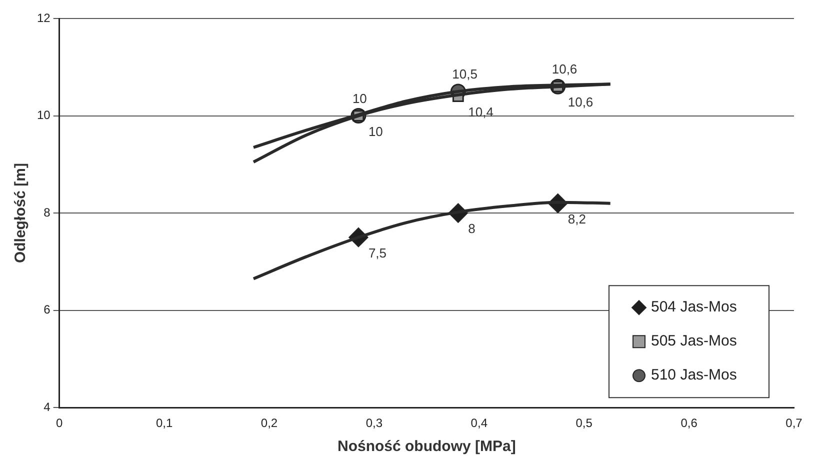 The image size is (832, 468). What do you see at coordinates (47, 212) in the screenshot?
I see `y-tick-label: 8` at bounding box center [47, 212].